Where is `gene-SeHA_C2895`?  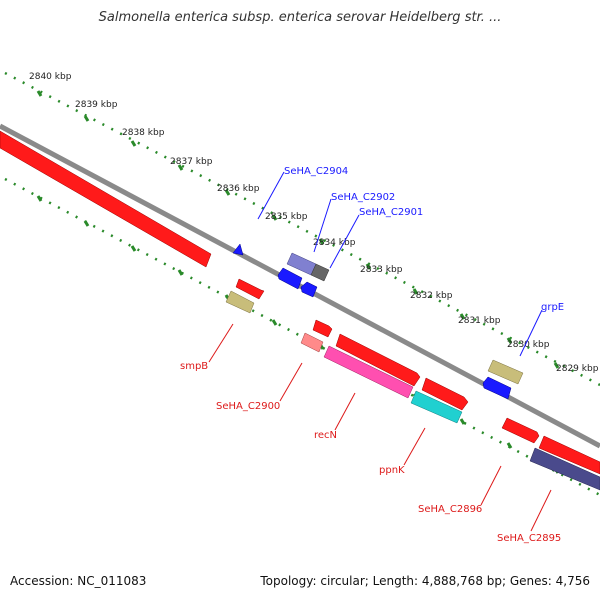
gene-SeHA_C2895 is located at coordinates (564, 469).